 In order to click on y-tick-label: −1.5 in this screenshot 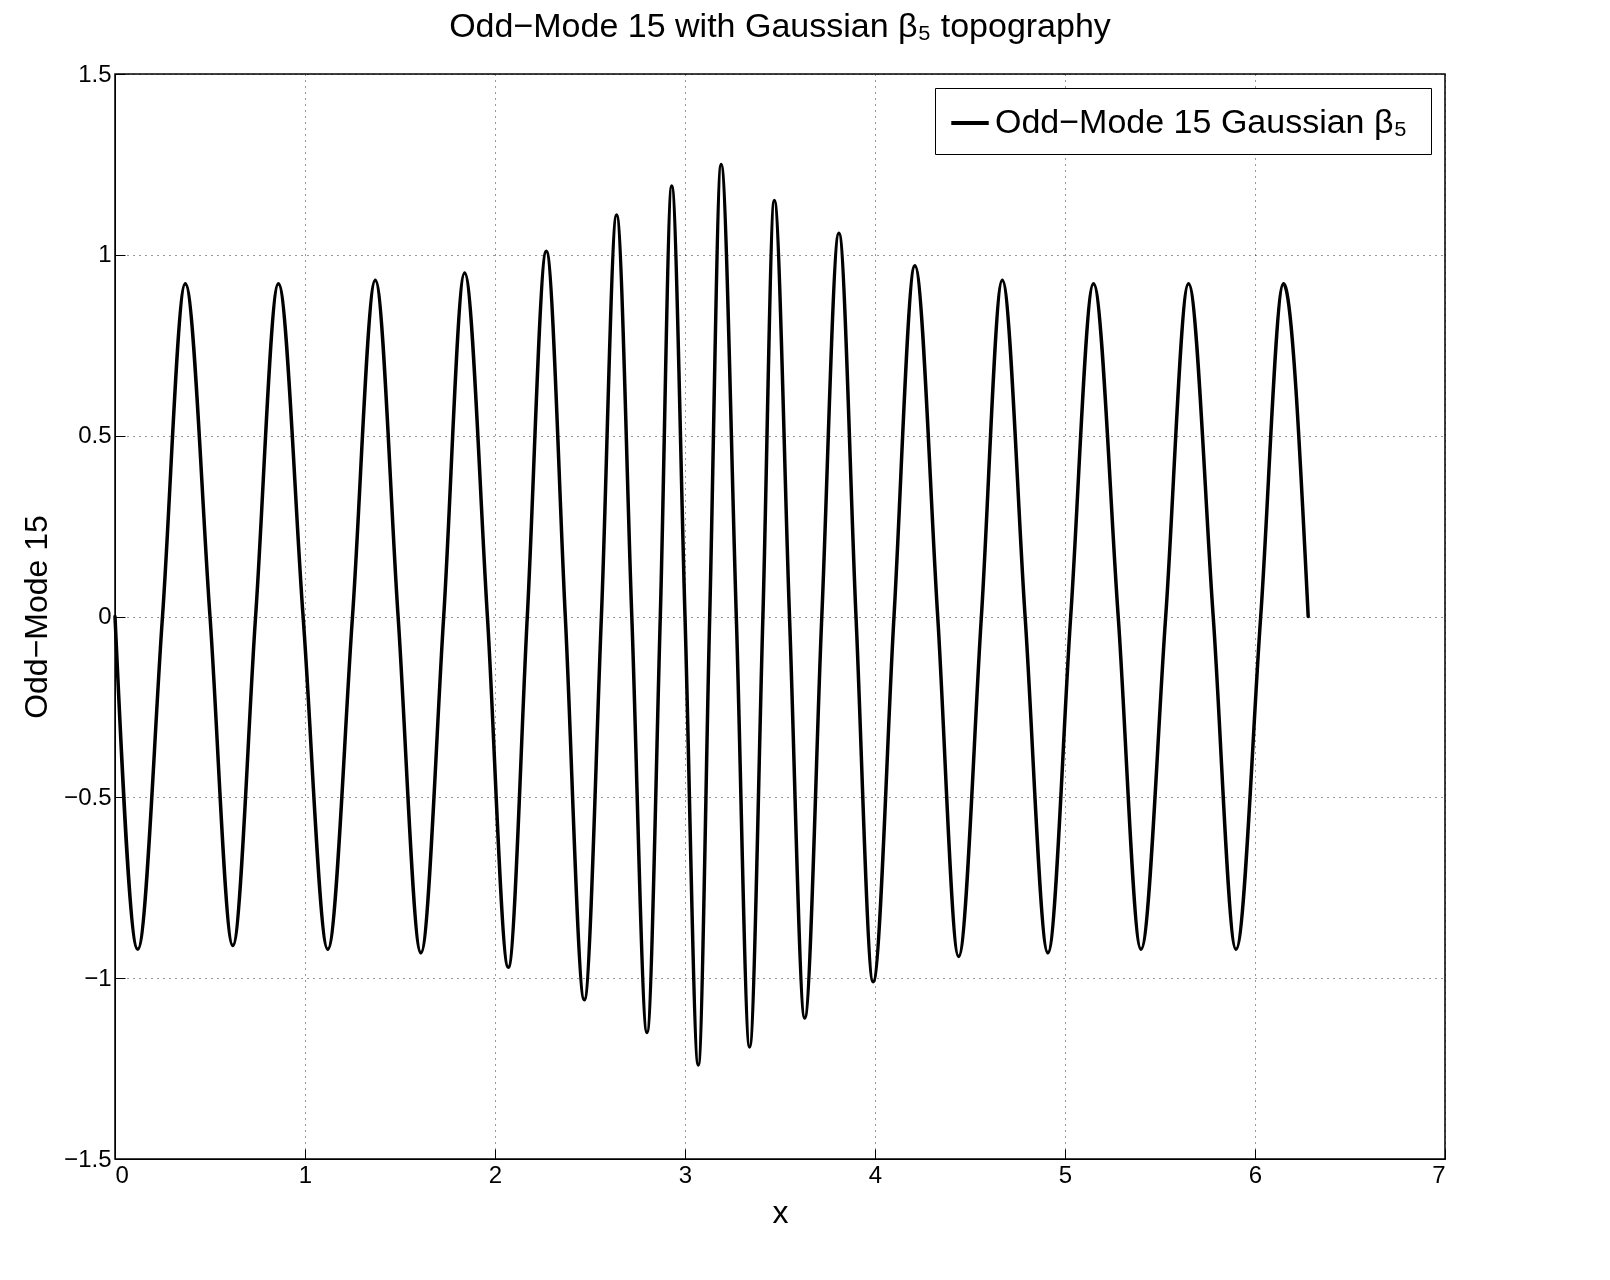, I will do `click(88, 1158)`.